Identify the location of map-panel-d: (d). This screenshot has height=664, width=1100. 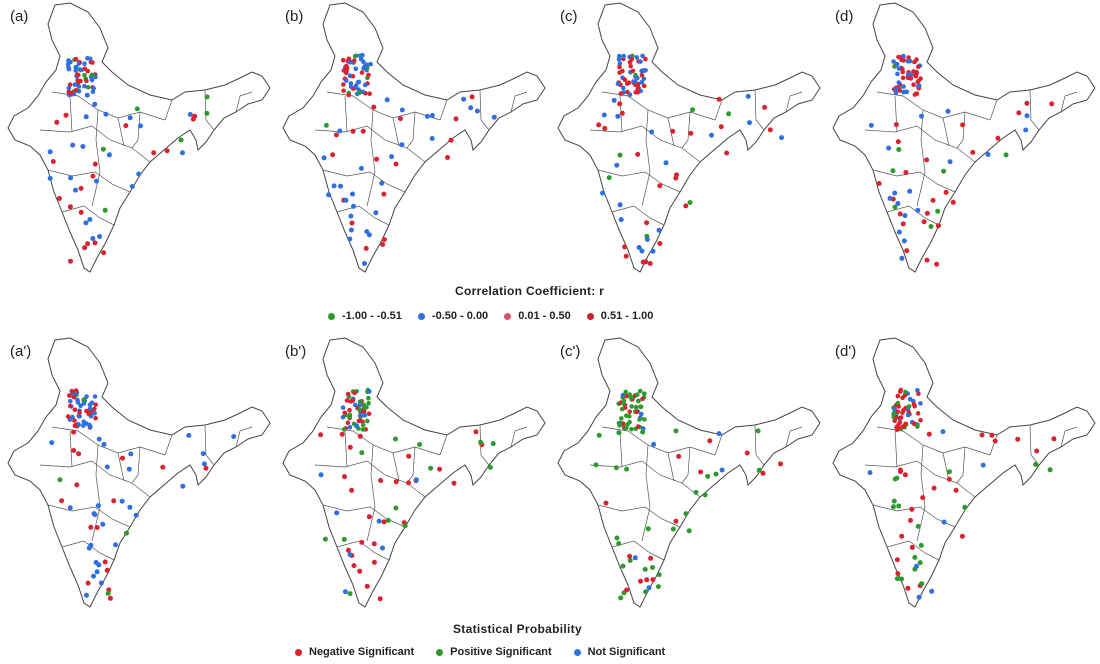
(962, 150).